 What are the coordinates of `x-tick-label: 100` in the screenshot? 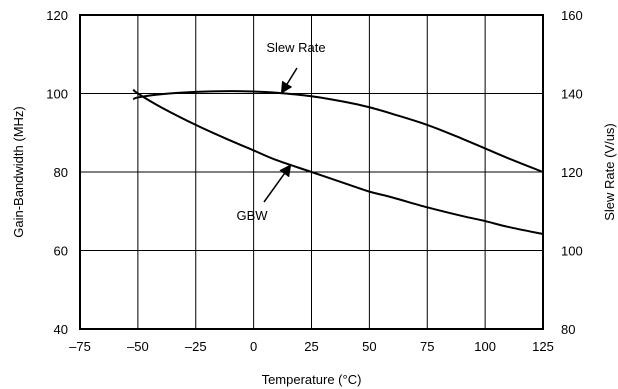 It's located at (485, 346).